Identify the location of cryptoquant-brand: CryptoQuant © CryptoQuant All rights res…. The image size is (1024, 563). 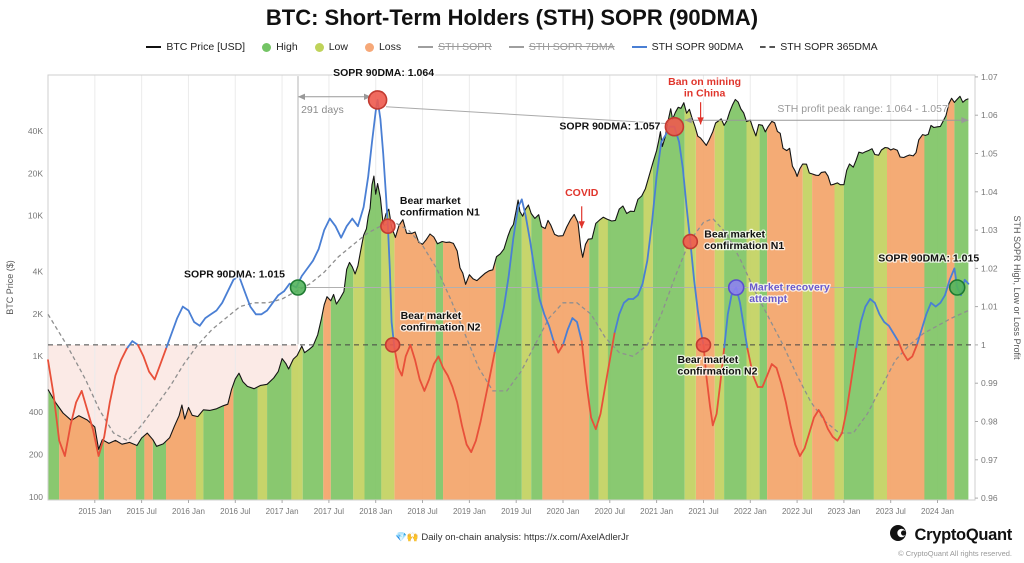
(950, 540).